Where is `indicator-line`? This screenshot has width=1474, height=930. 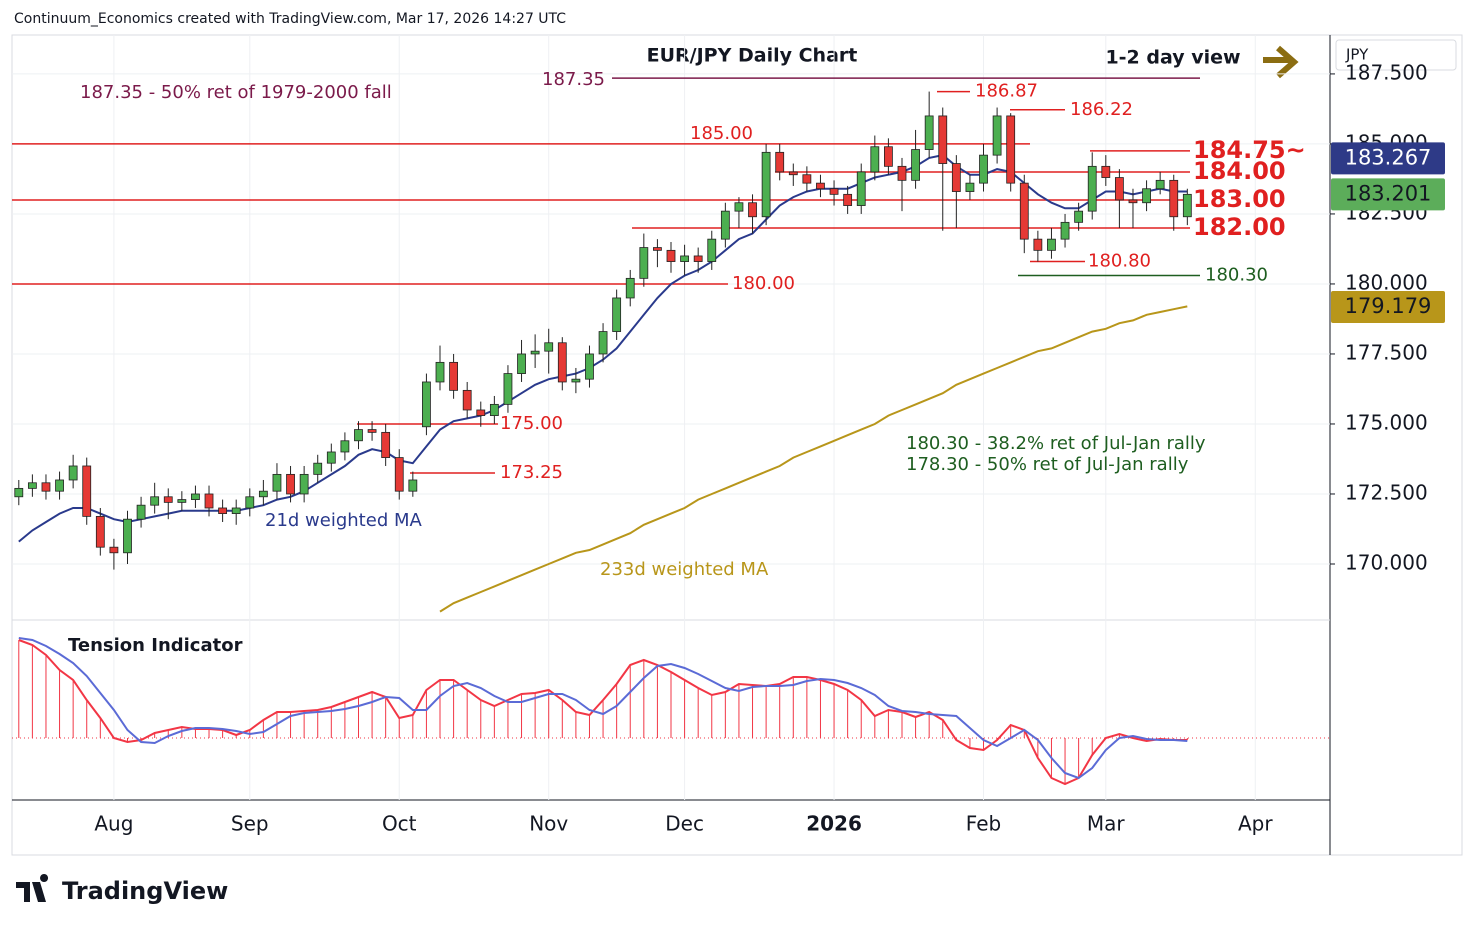 indicator-line is located at coordinates (603, 708).